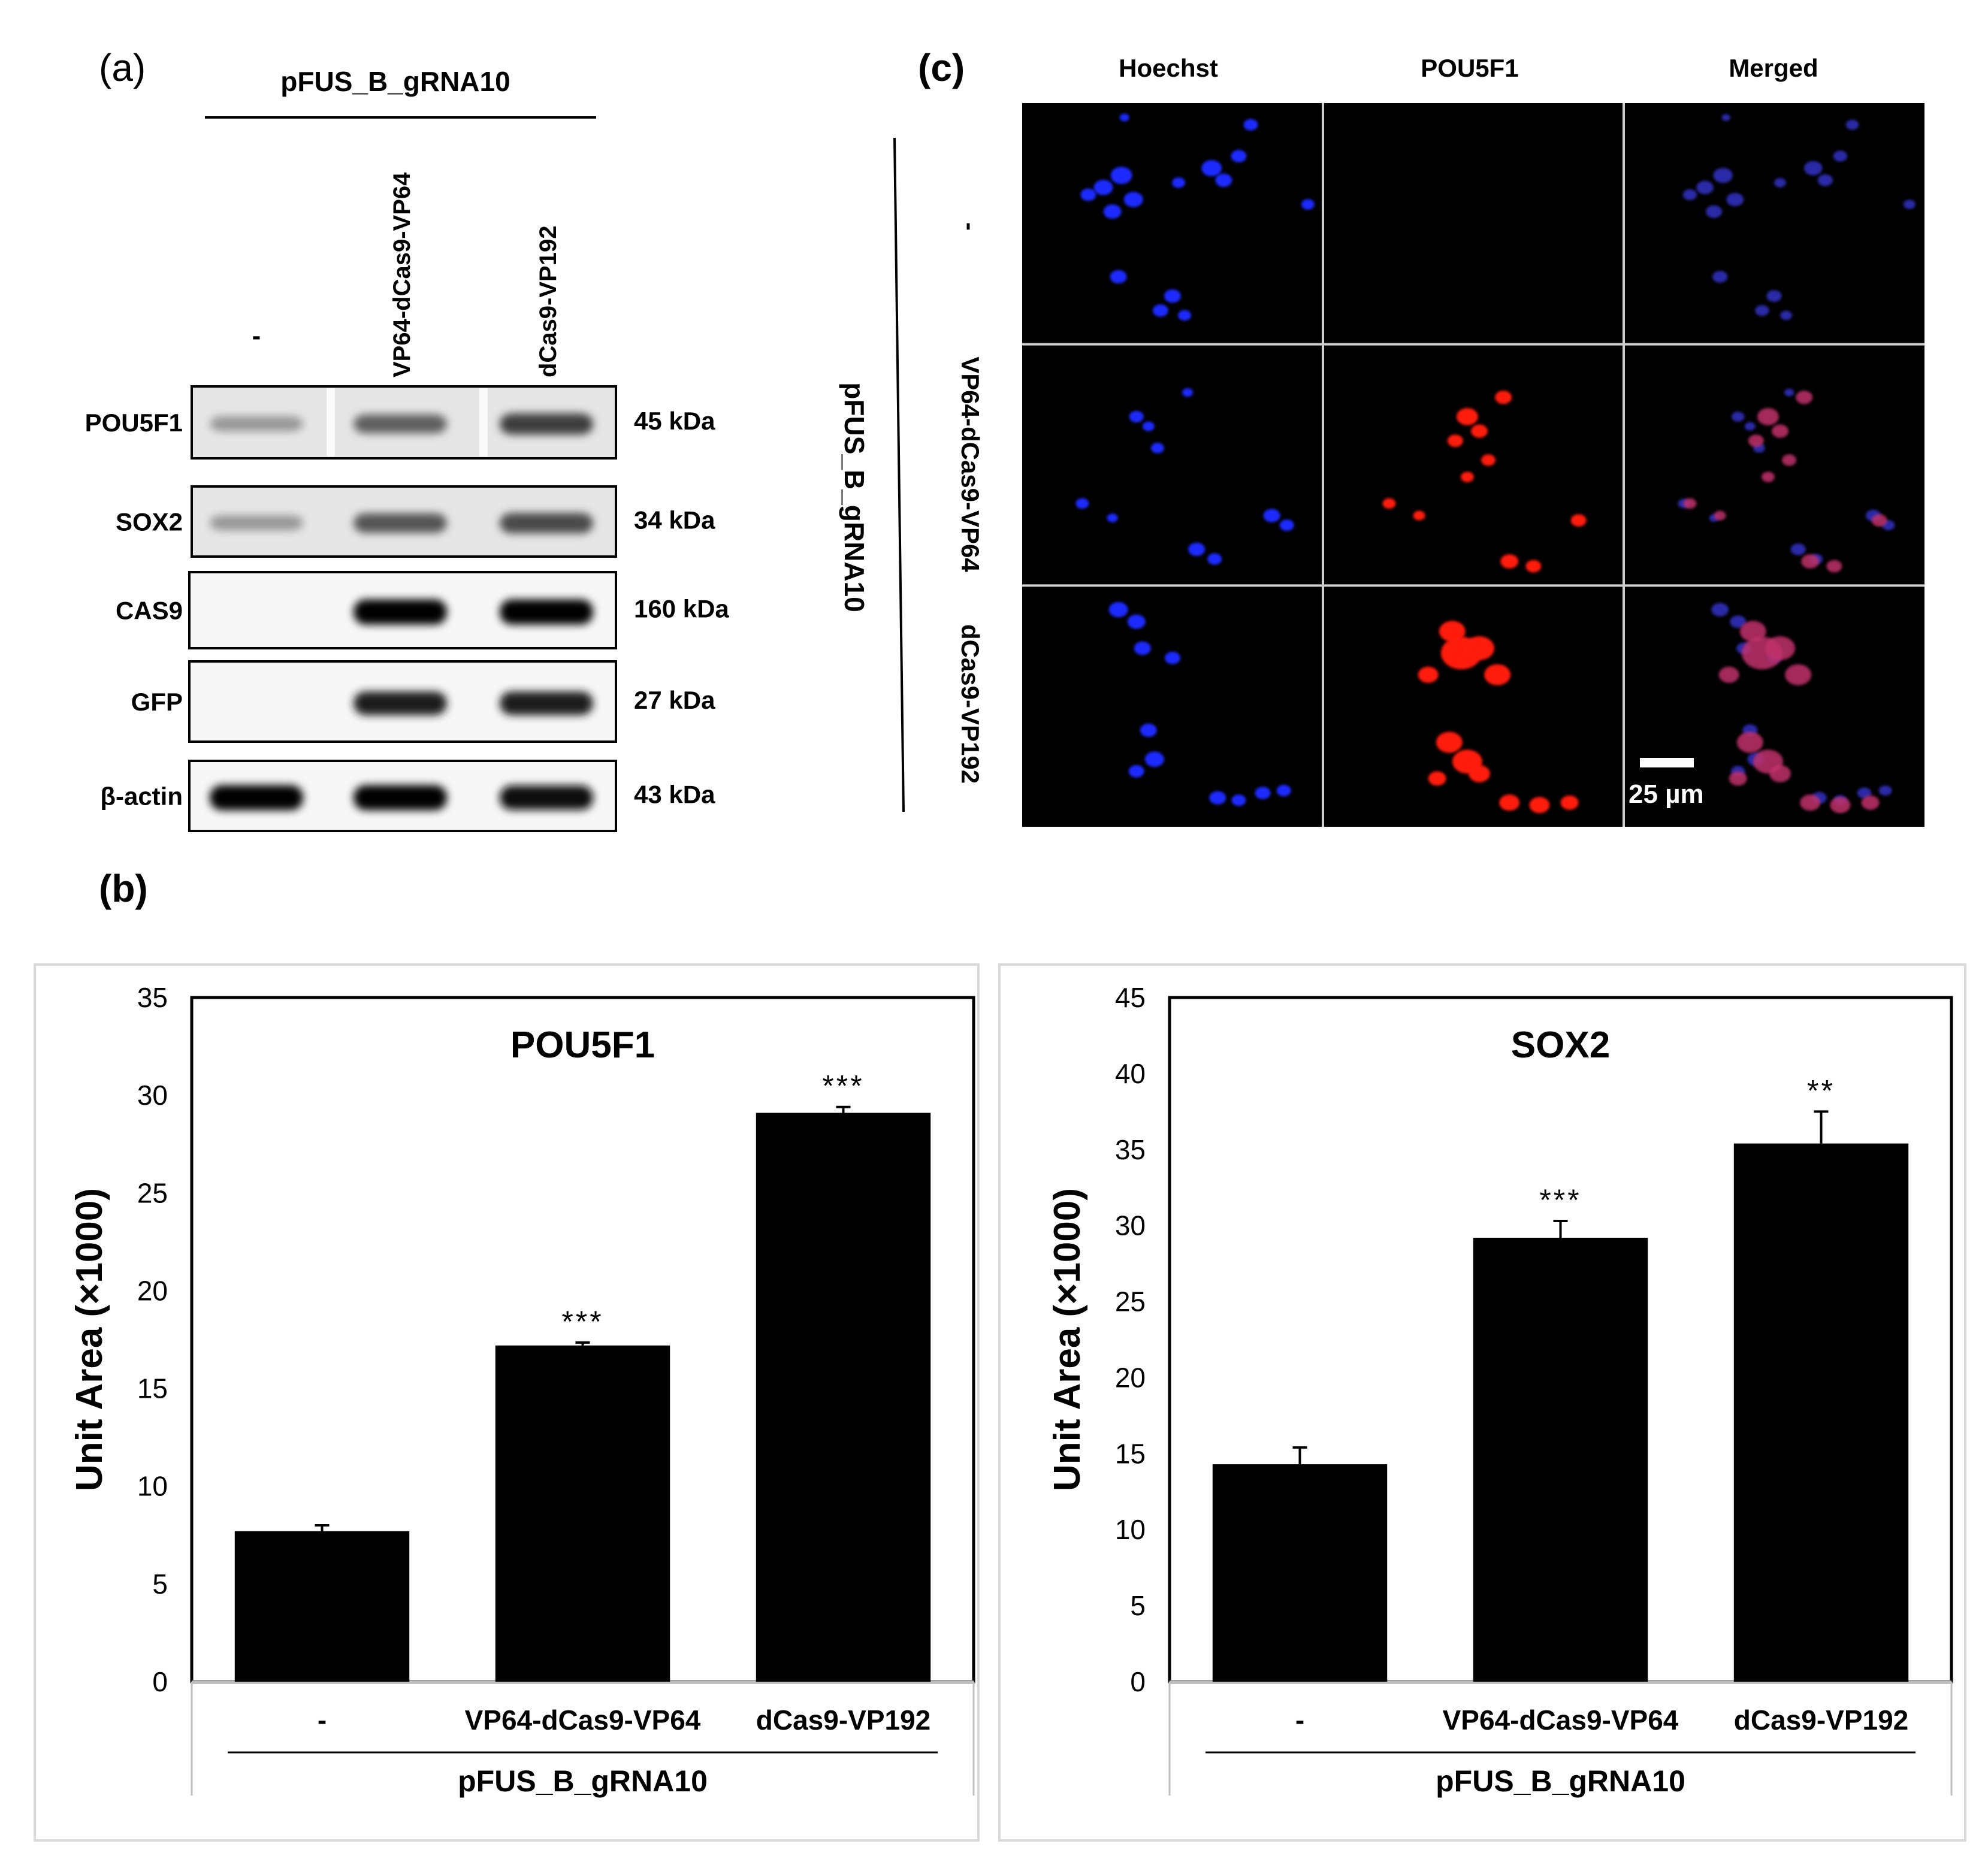 The image size is (1988, 1874). What do you see at coordinates (1666, 794) in the screenshot?
I see `scale-bar-label: 25 µm` at bounding box center [1666, 794].